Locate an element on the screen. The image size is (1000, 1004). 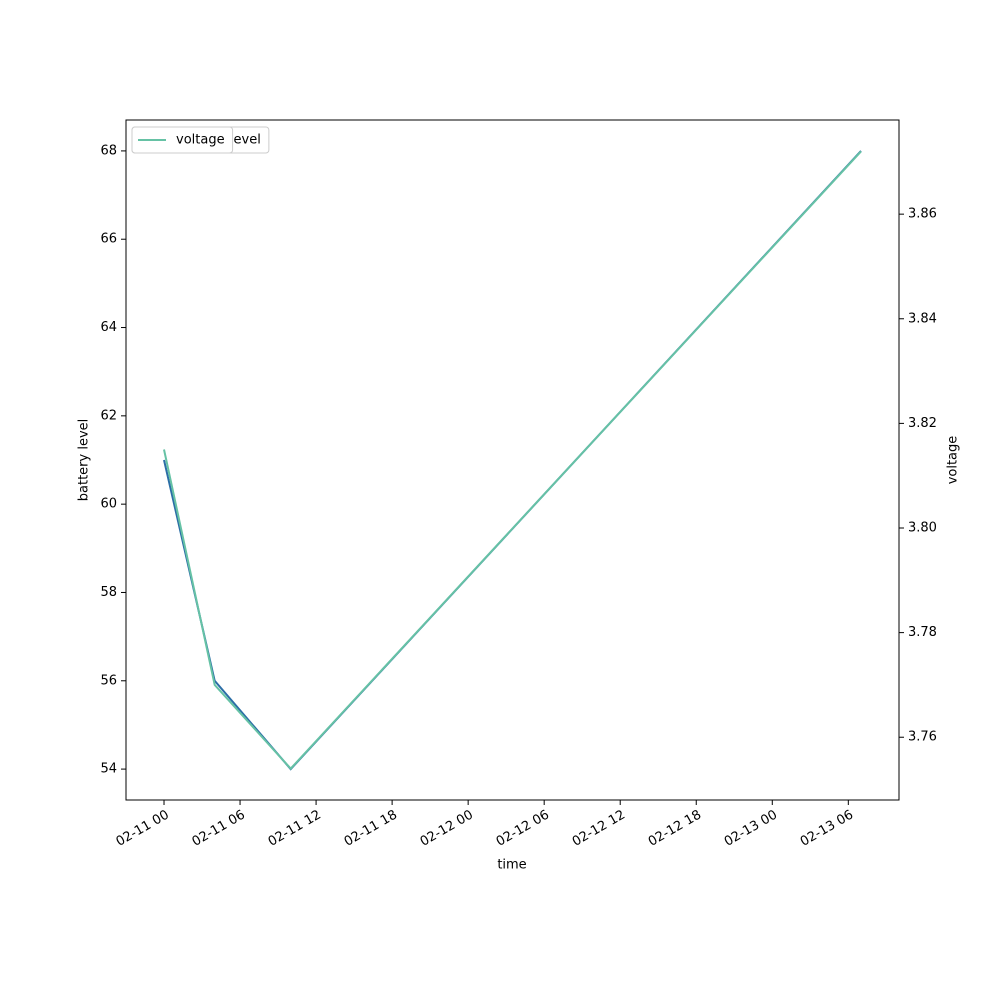
legend-box is located at coordinates (182, 140).